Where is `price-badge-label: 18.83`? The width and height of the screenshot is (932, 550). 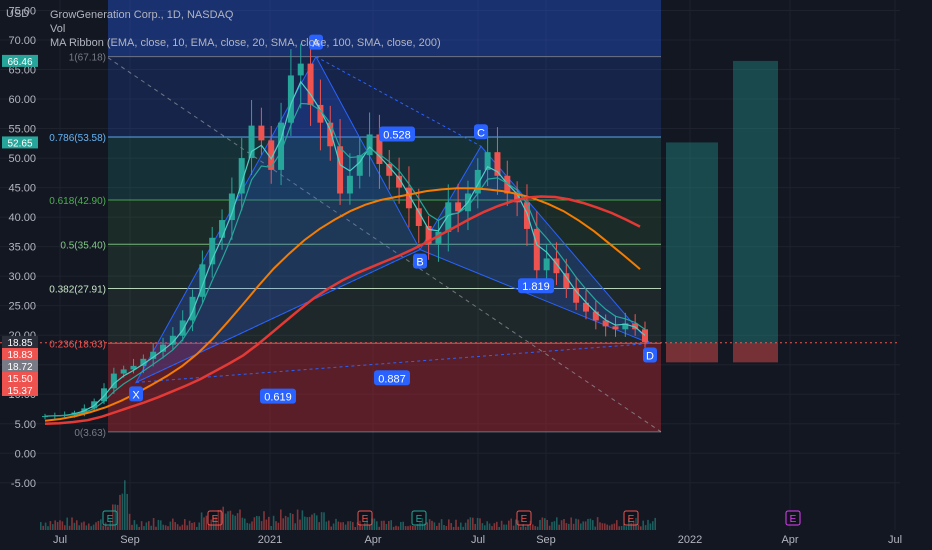 price-badge-label: 18.83 is located at coordinates (19, 355).